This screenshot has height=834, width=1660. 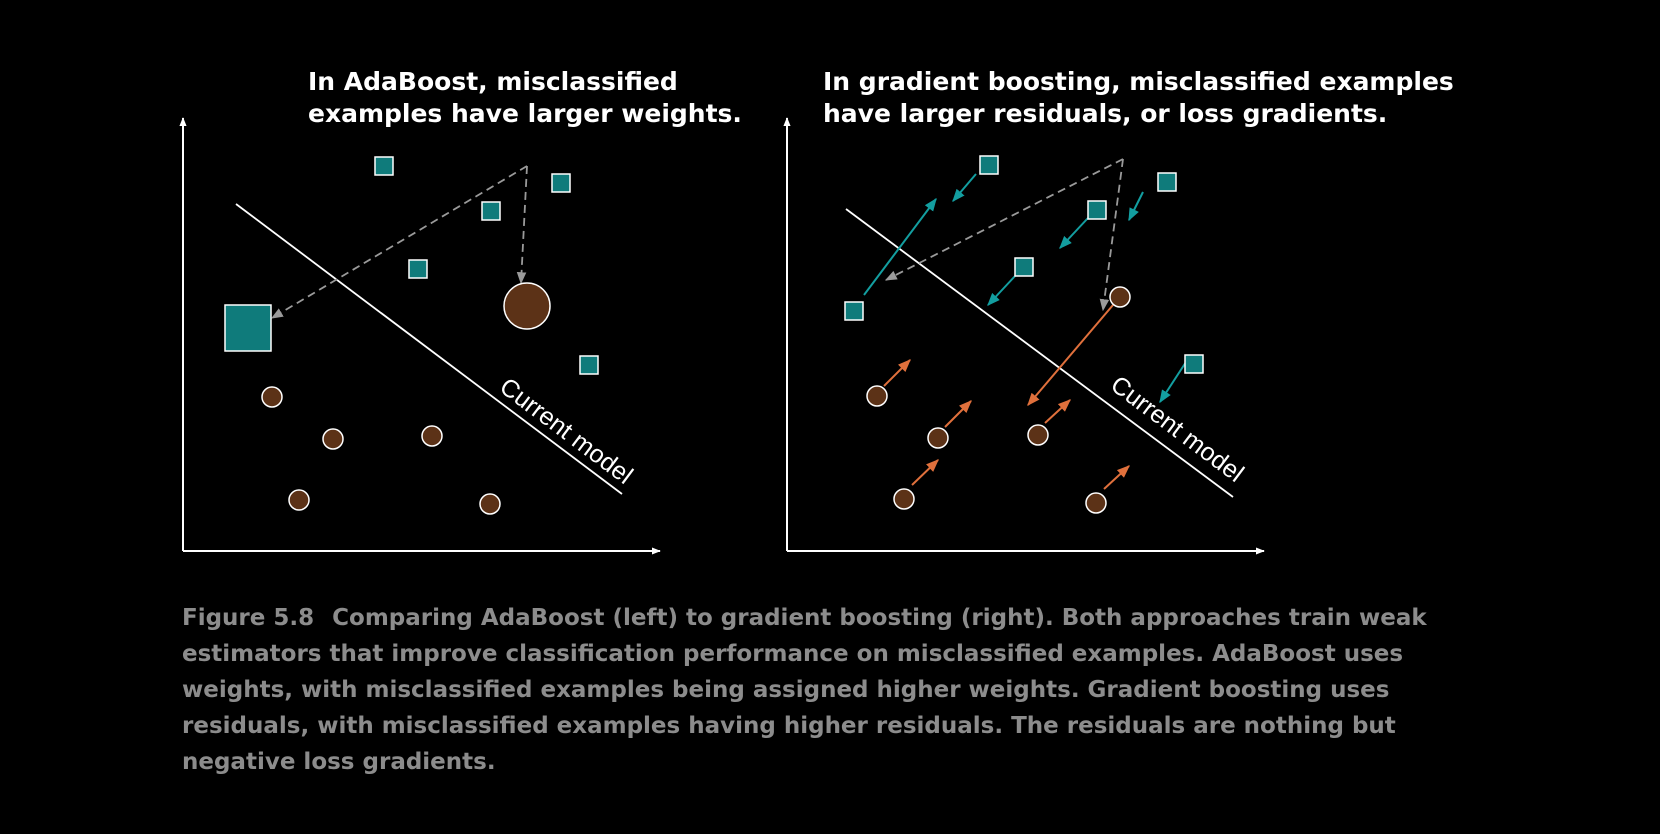 I want to click on gradient-misclassified-square, so click(x=854, y=311).